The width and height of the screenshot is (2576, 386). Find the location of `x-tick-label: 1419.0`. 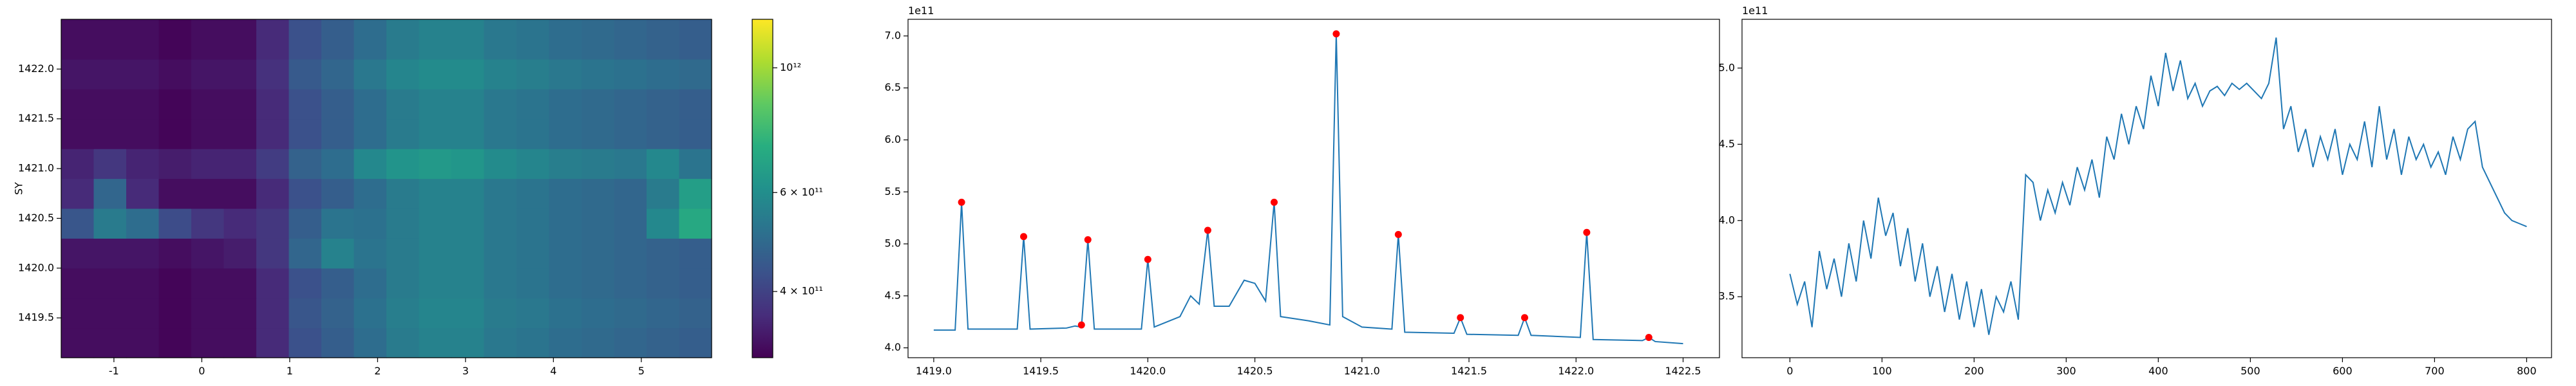

x-tick-label: 1419.0 is located at coordinates (934, 371).